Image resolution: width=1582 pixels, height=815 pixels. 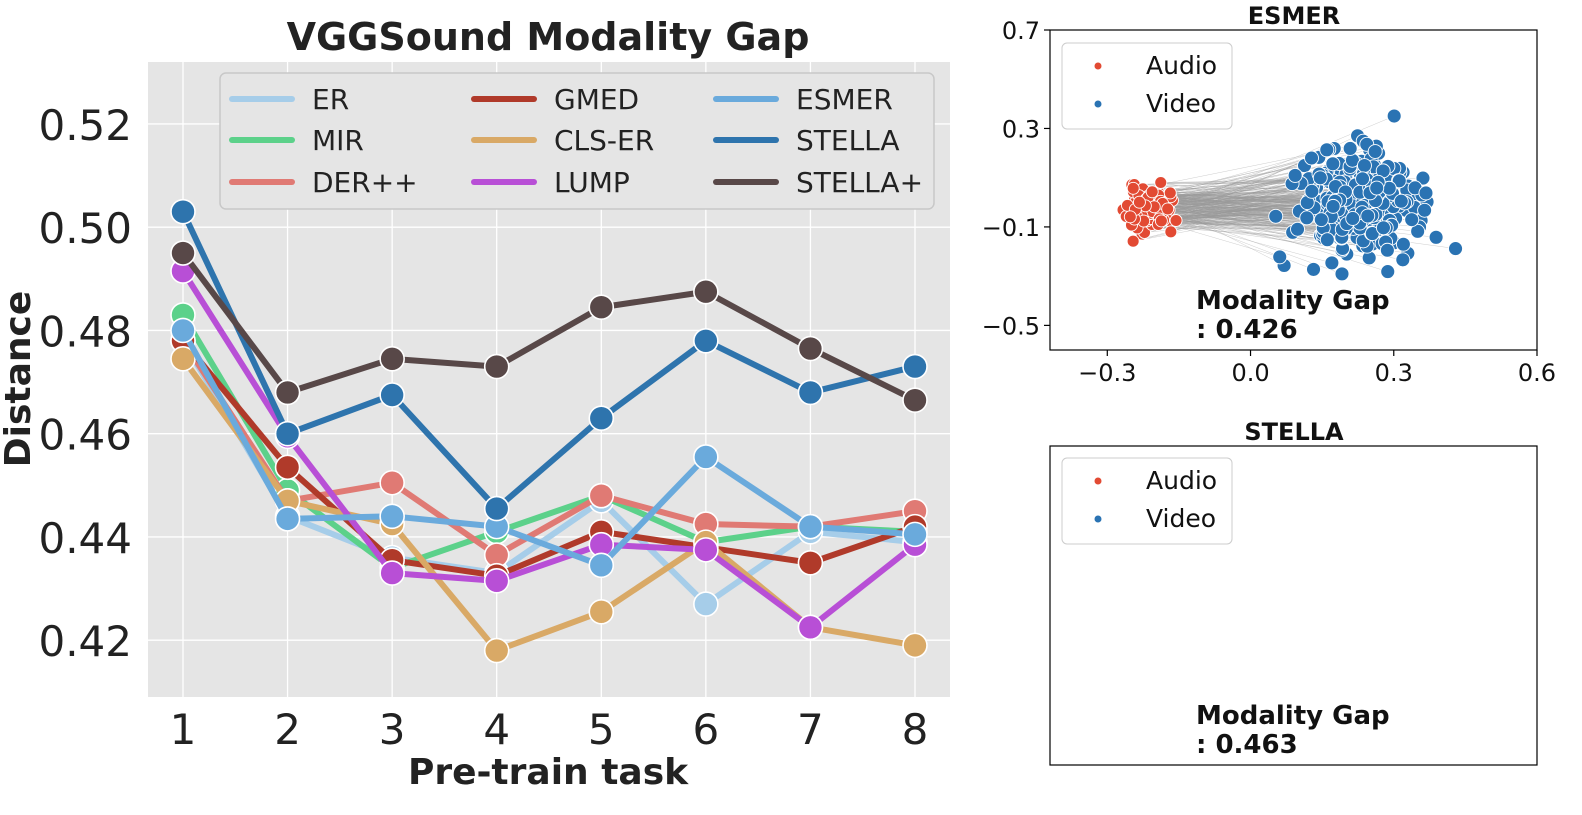 What do you see at coordinates (19, 379) in the screenshot?
I see `line-chart-y-label: Distance` at bounding box center [19, 379].